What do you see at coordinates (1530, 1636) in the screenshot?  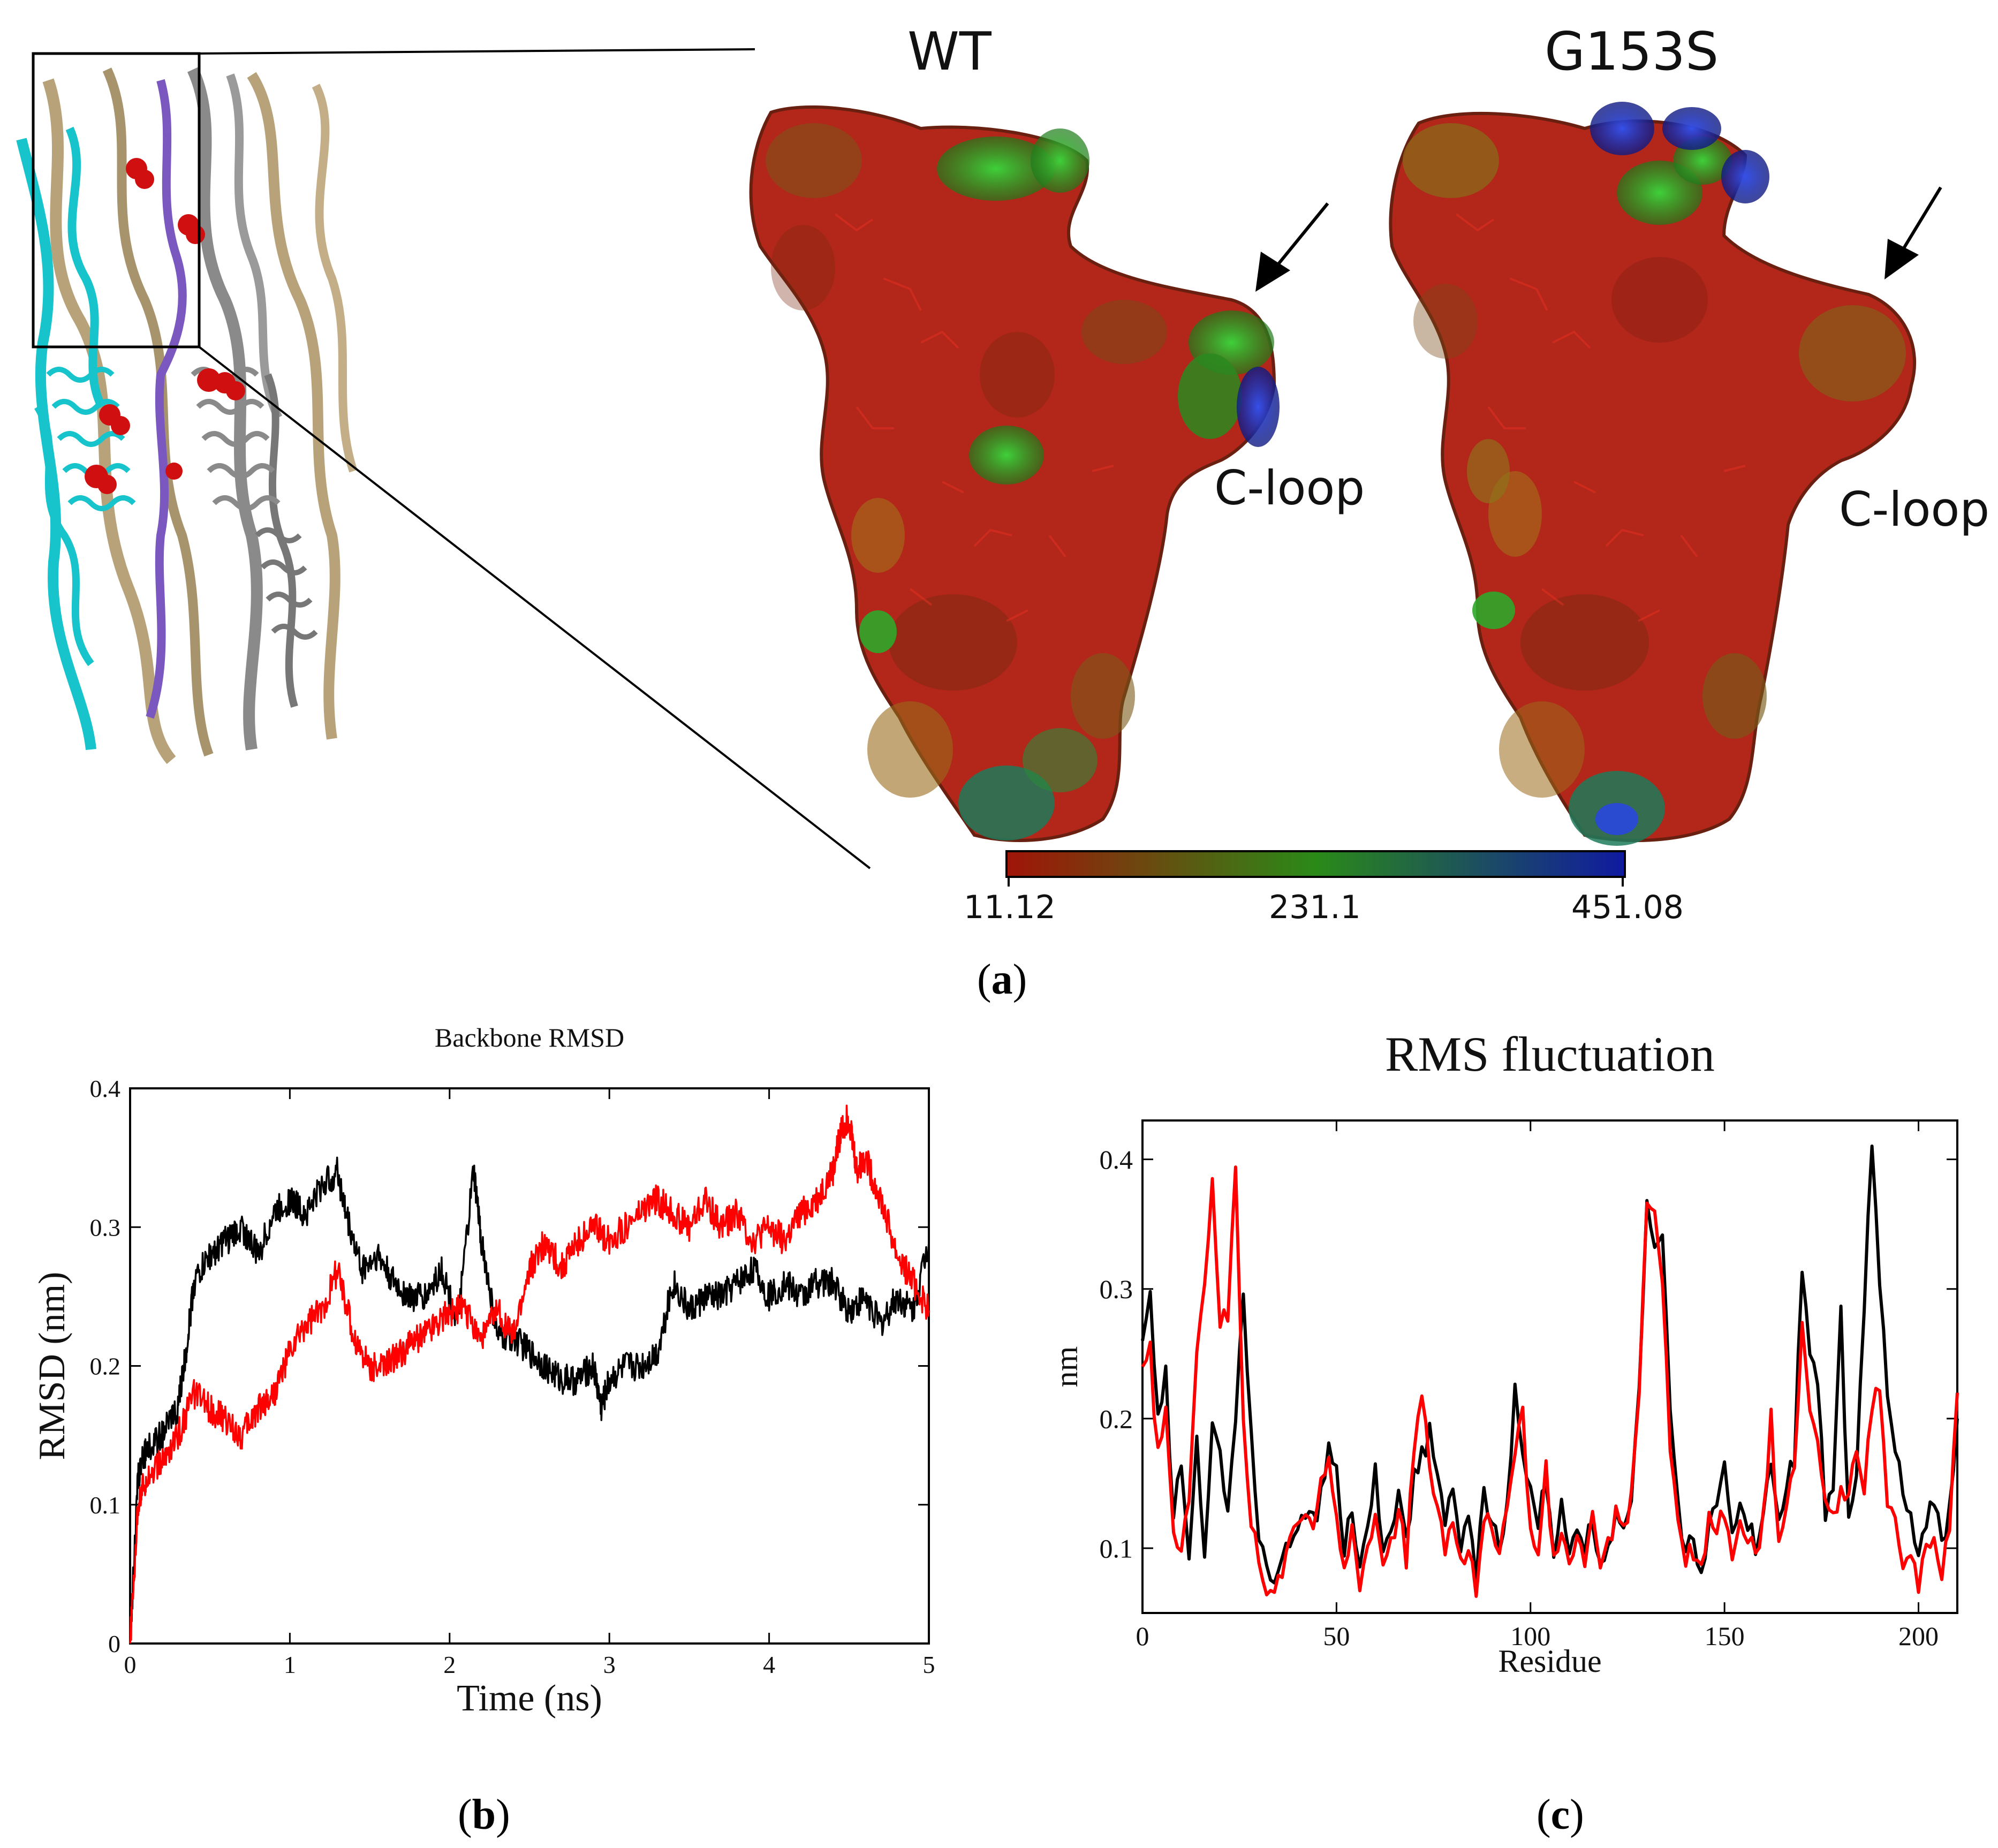 I see `x-tick-label: 100` at bounding box center [1530, 1636].